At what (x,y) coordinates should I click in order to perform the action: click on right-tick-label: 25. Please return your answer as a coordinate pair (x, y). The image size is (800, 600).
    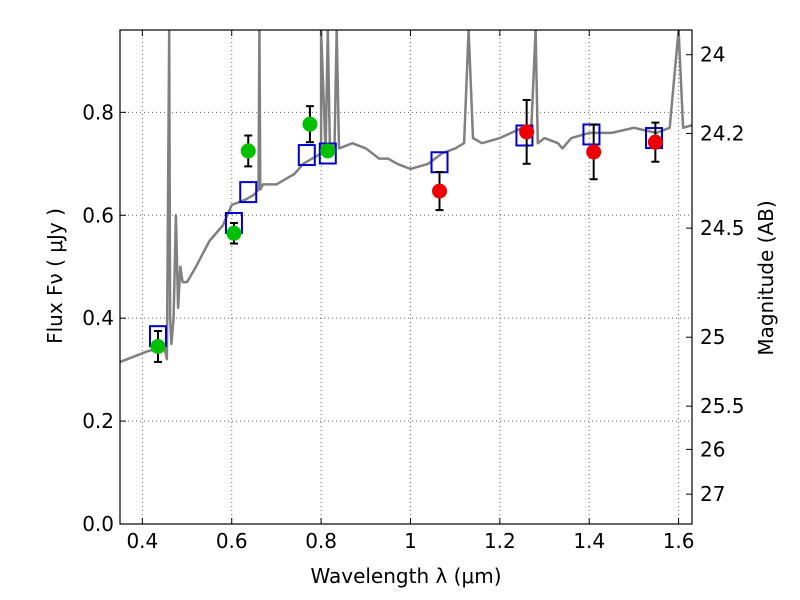
    Looking at the image, I should click on (712, 337).